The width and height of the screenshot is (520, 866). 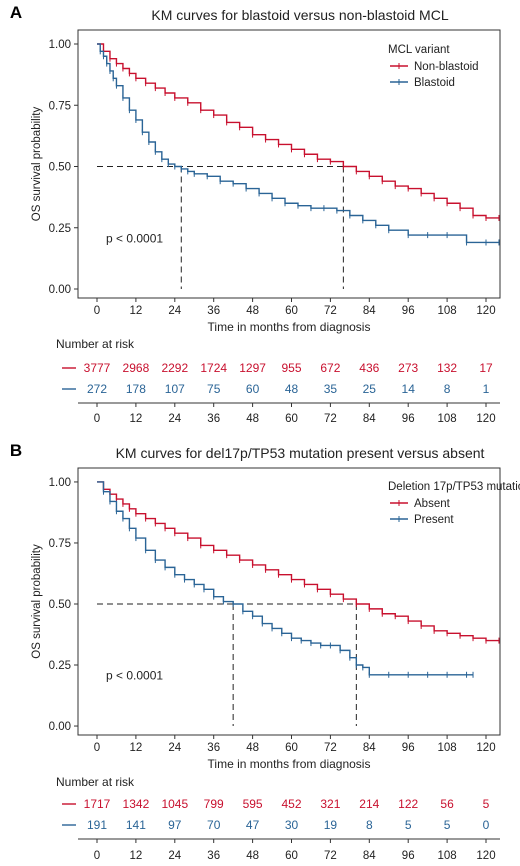 I want to click on risk-value: 1717, so click(x=97, y=804).